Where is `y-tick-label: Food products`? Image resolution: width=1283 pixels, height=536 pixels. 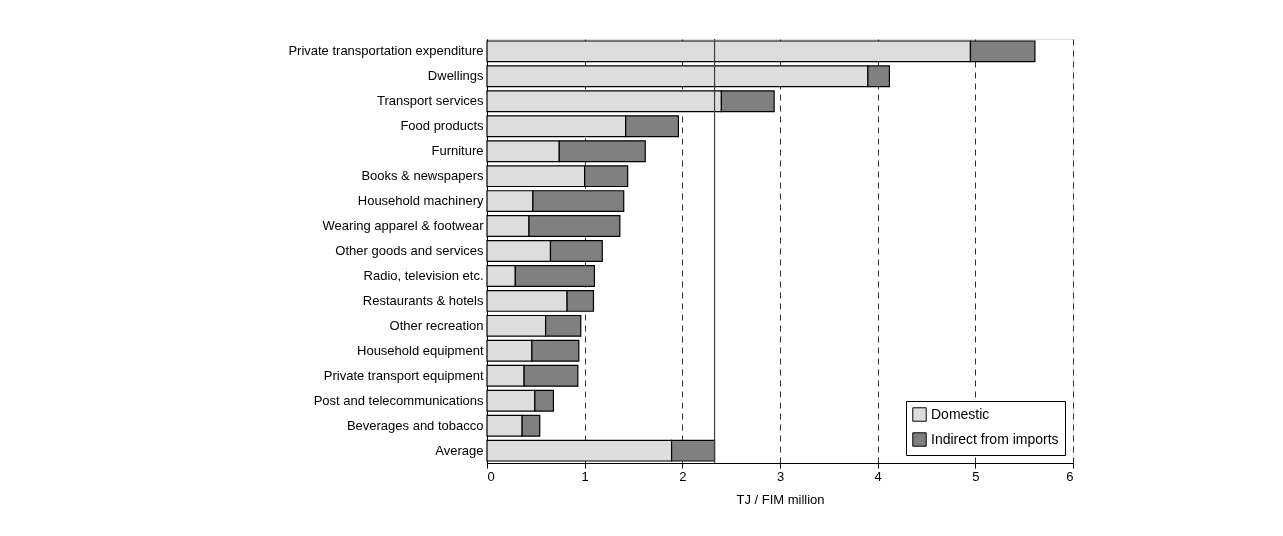 y-tick-label: Food products is located at coordinates (442, 126).